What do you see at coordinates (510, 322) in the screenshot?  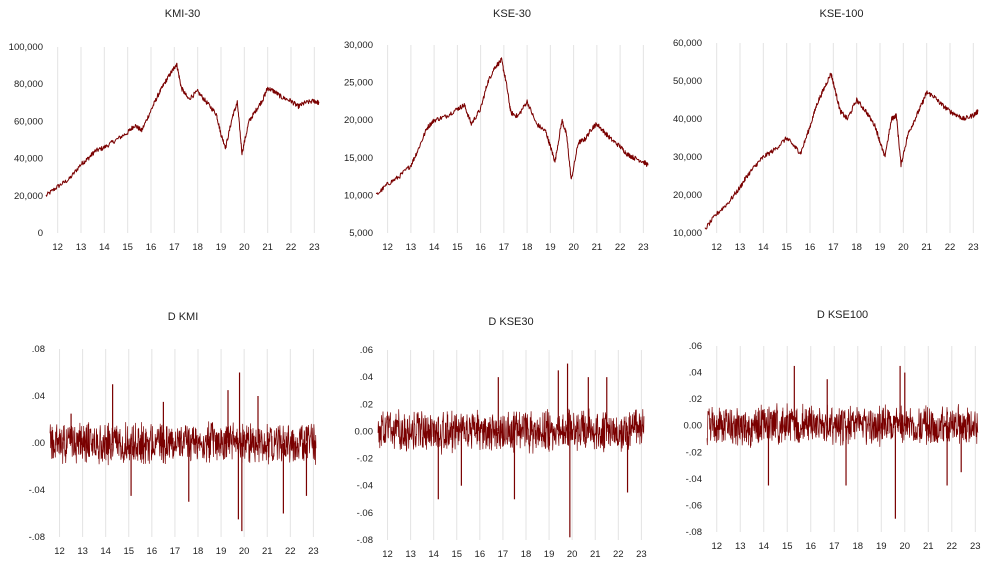 I see `chart-title: D KSE30` at bounding box center [510, 322].